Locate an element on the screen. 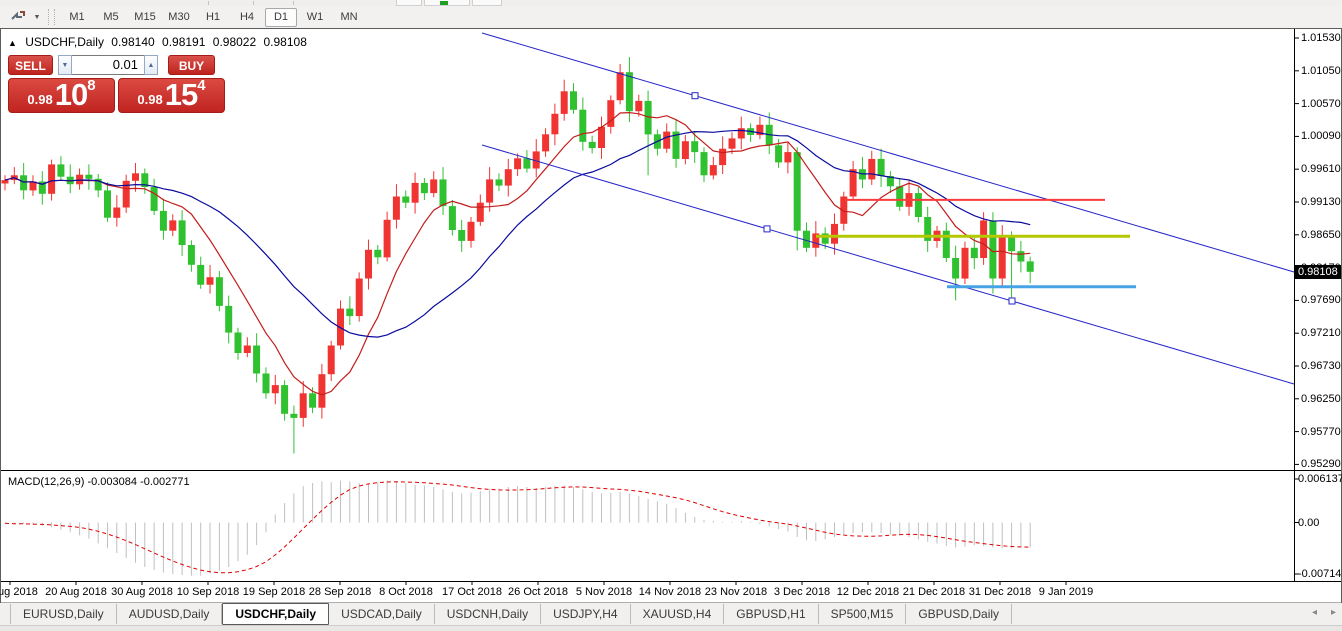 This screenshot has width=1342, height=631. tab-gbpusd-h1: GBPUSD,H1 is located at coordinates (771, 614).